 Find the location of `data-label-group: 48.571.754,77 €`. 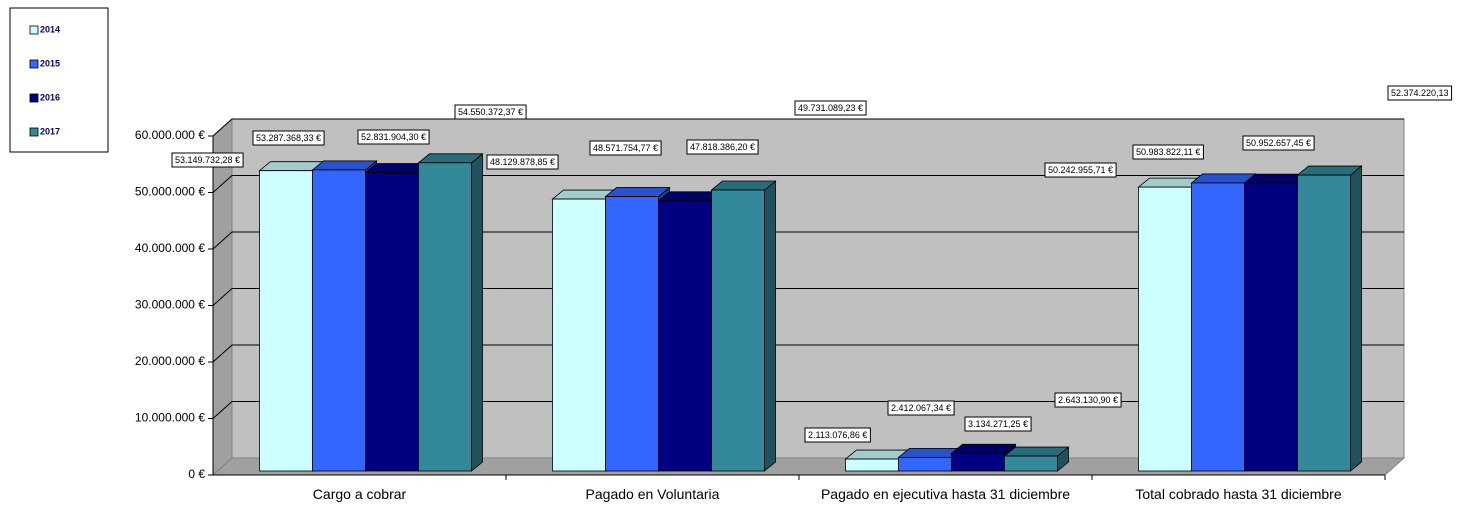

data-label-group: 48.571.754,77 € is located at coordinates (625, 148).